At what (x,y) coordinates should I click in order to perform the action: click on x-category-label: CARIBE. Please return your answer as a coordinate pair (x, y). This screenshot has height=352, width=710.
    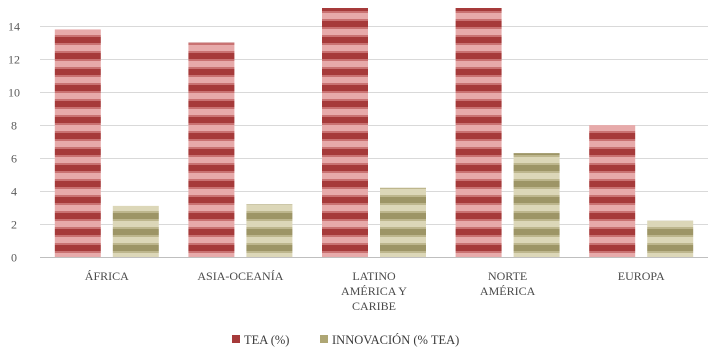
    Looking at the image, I should click on (374, 306).